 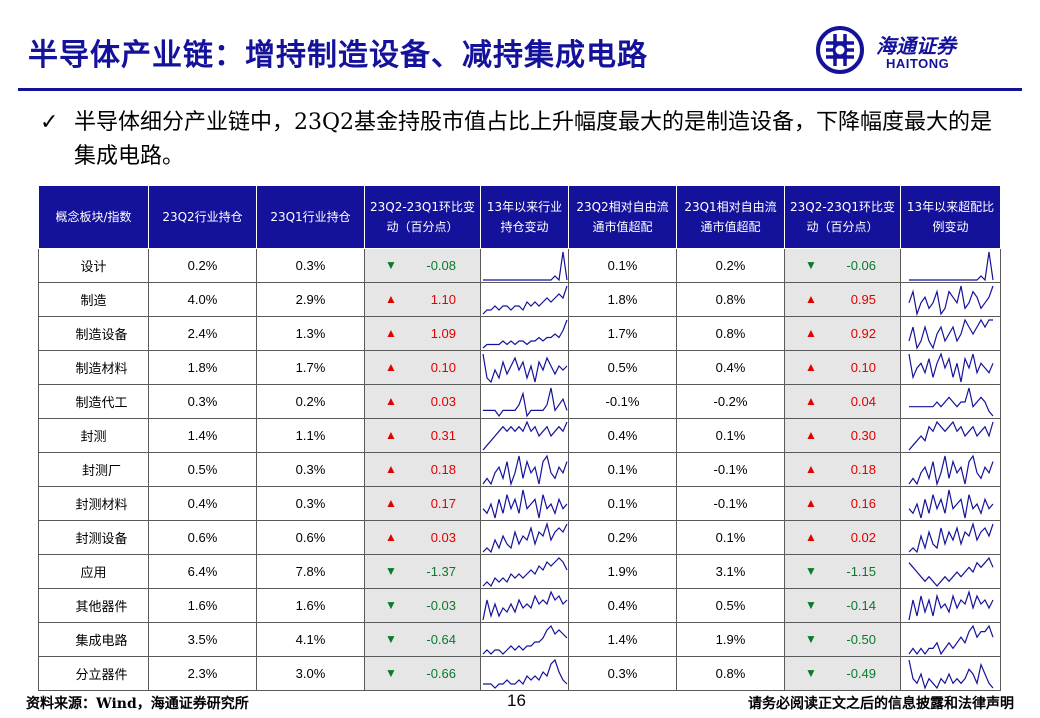 I want to click on row-label: 封测厂, so click(x=93, y=469).